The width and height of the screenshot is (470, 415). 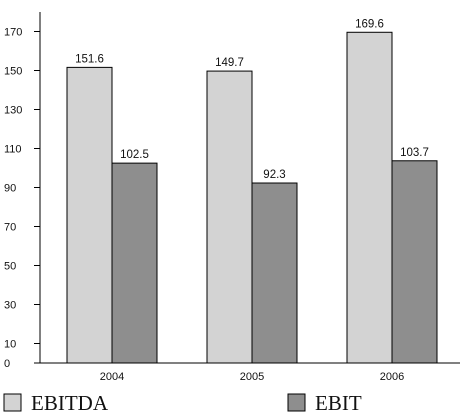 I want to click on y-tick-label: 90, so click(x=10, y=189).